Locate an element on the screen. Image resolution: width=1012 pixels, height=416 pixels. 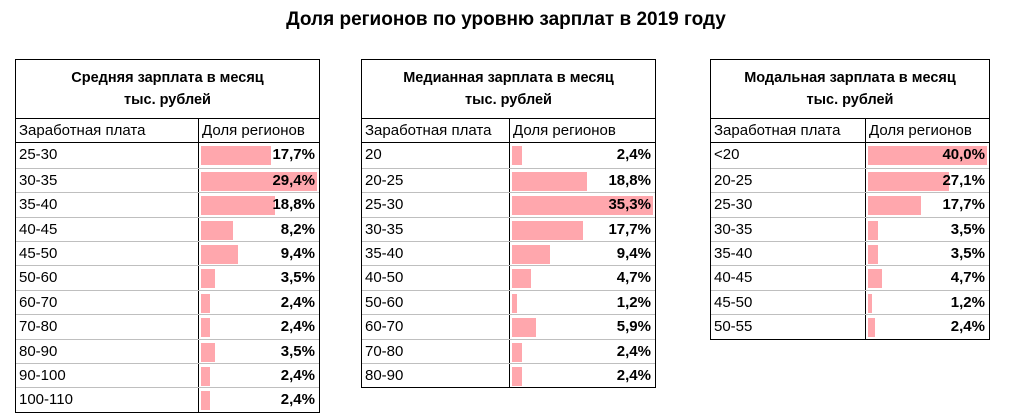
share-value: 1,2% is located at coordinates (967, 302).